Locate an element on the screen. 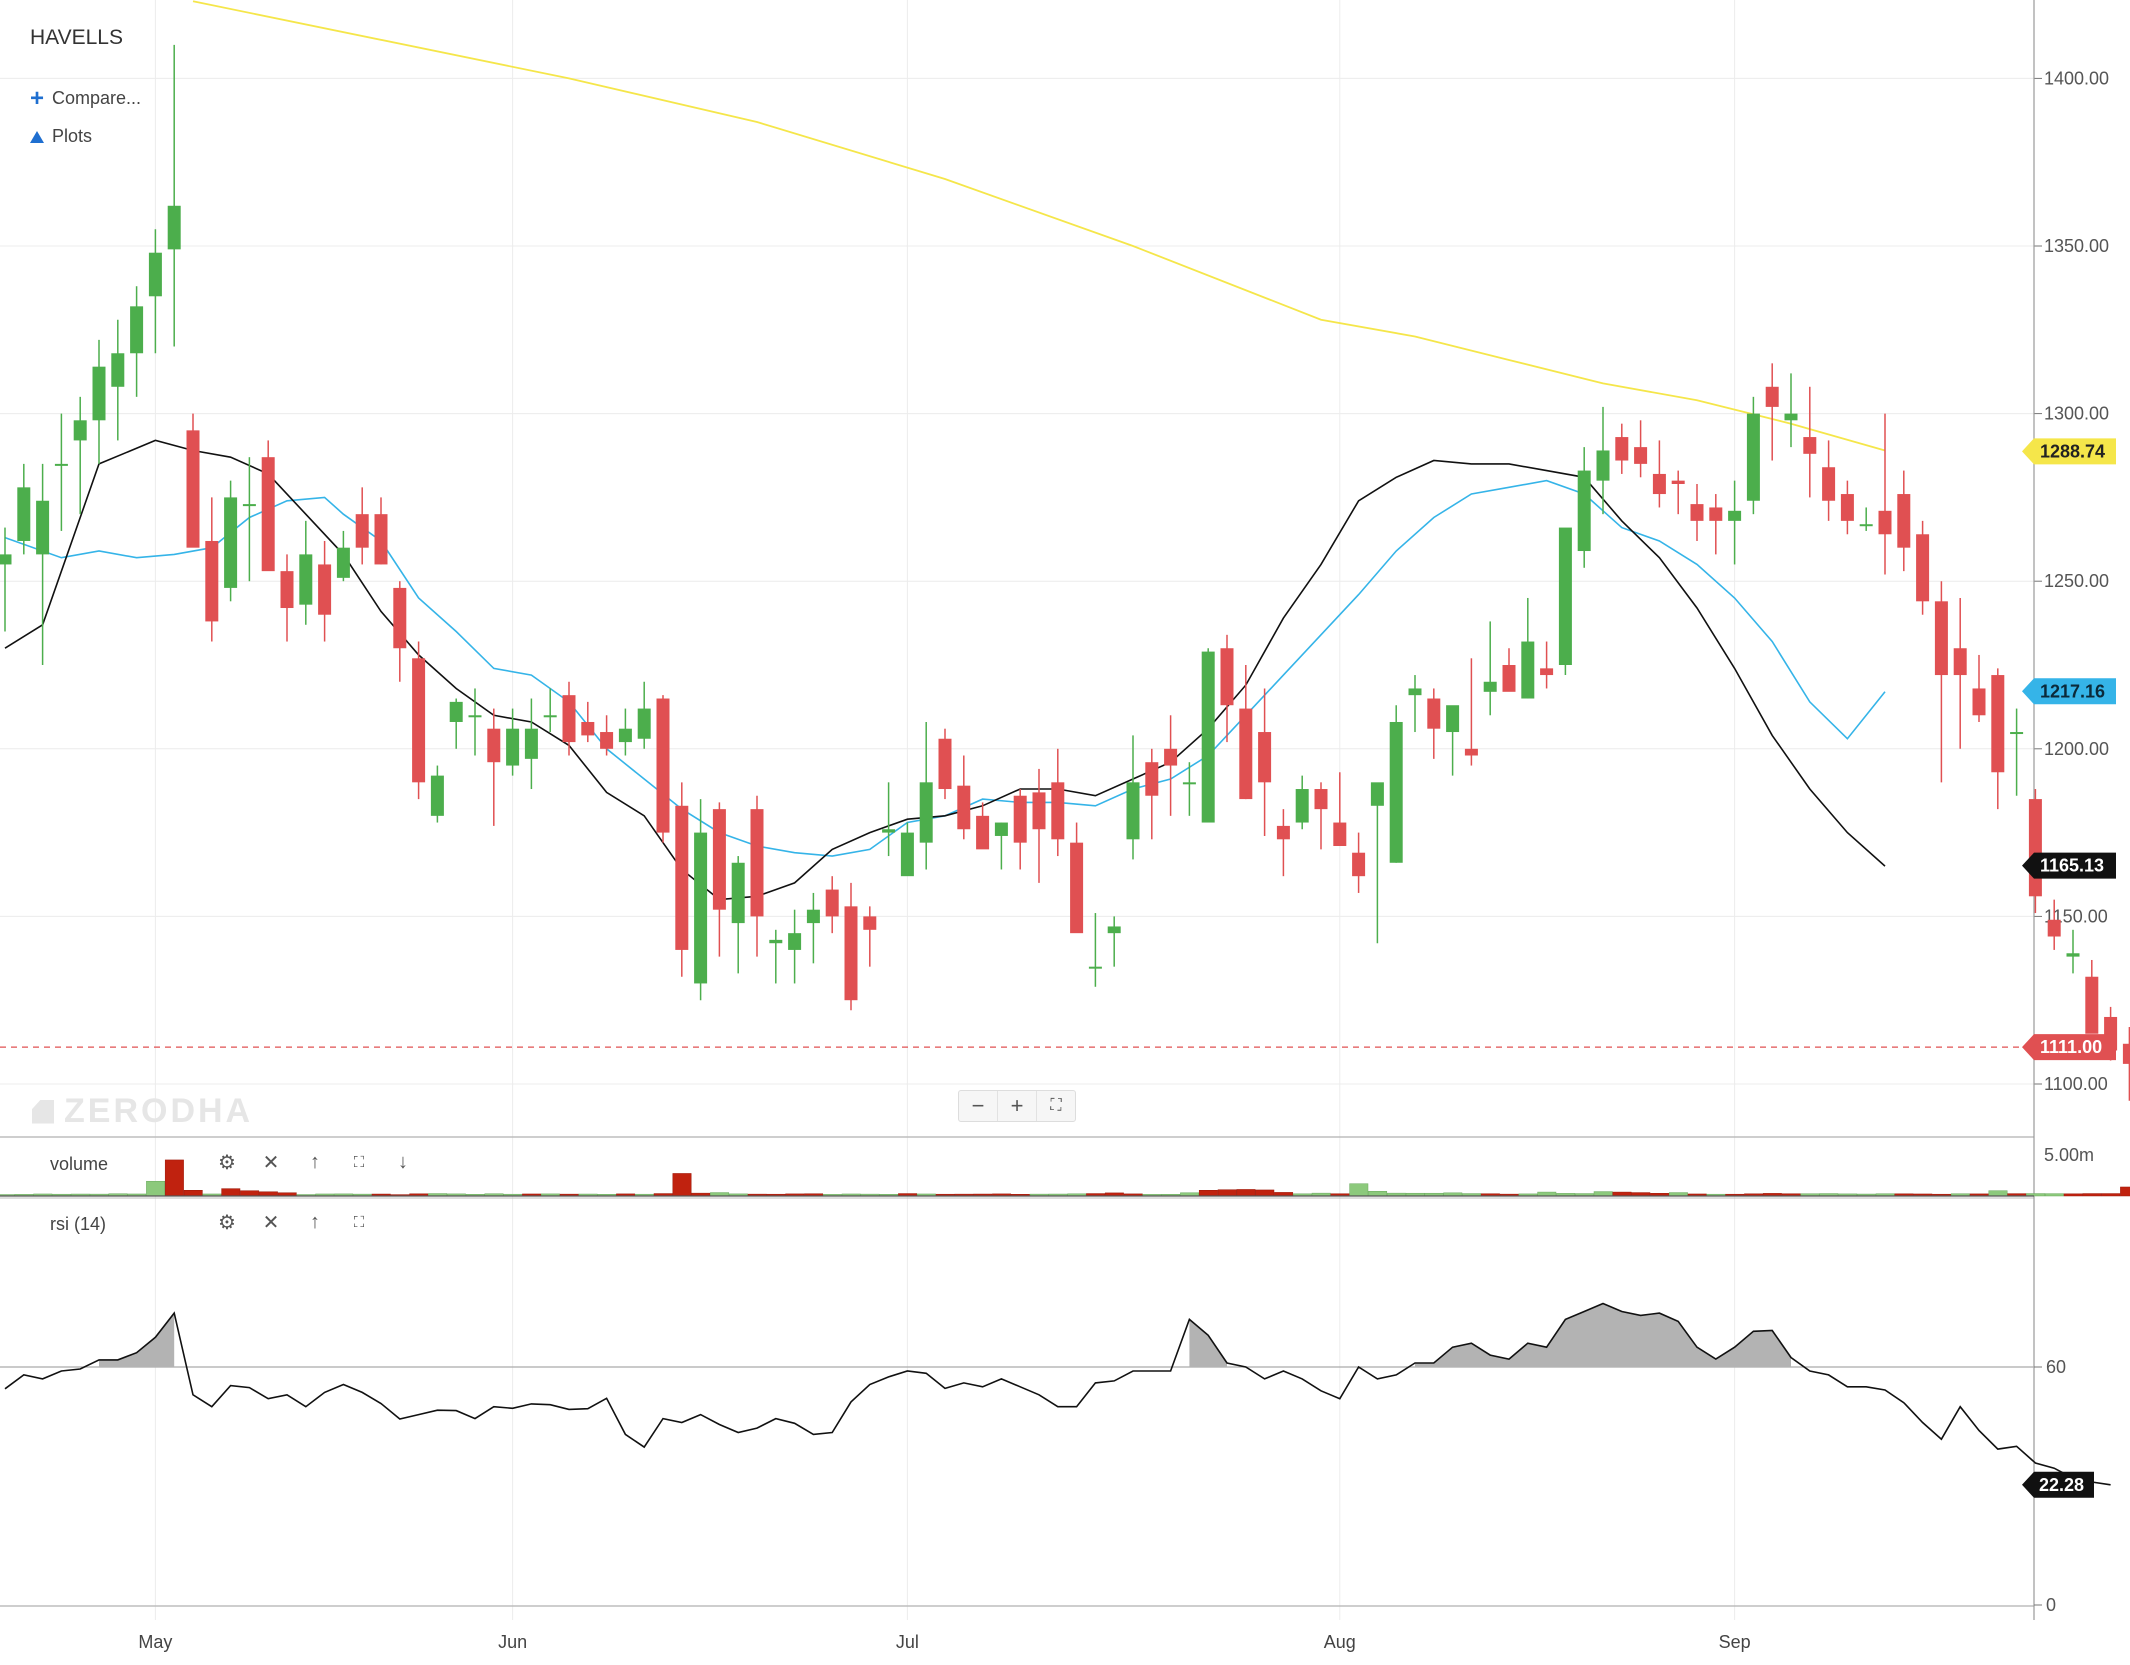 Image resolution: width=2130 pixels, height=1665 pixels. rsi-close-icon: ✕ is located at coordinates (271, 1223).